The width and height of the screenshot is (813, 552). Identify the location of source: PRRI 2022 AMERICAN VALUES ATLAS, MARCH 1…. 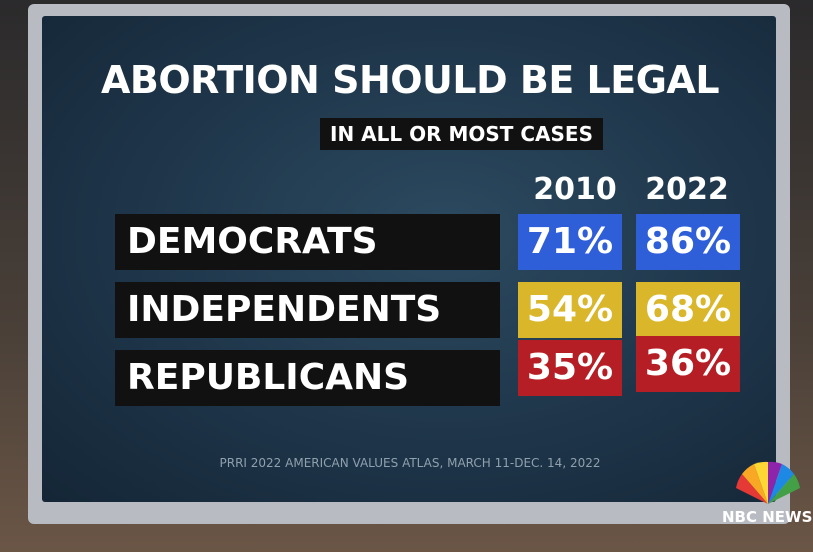
(410, 463).